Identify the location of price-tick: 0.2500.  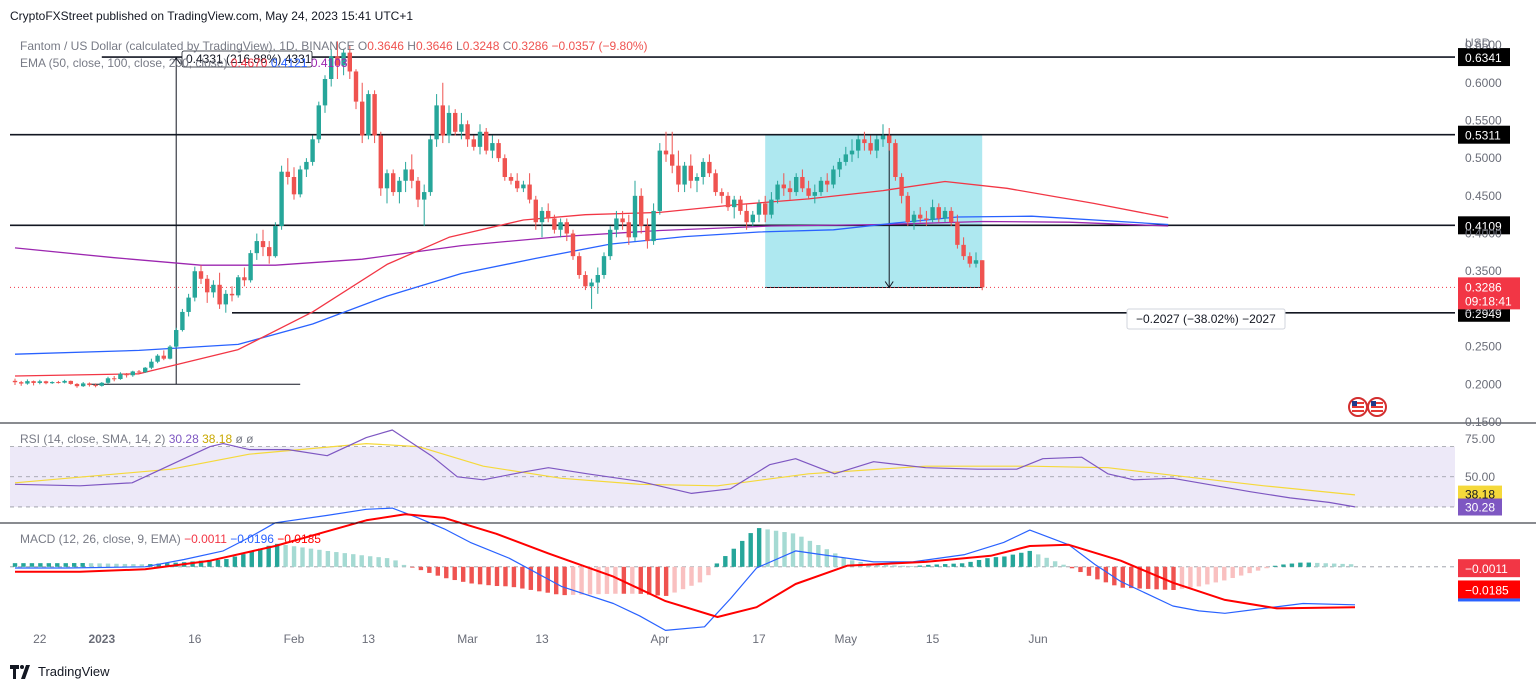
(1483, 347).